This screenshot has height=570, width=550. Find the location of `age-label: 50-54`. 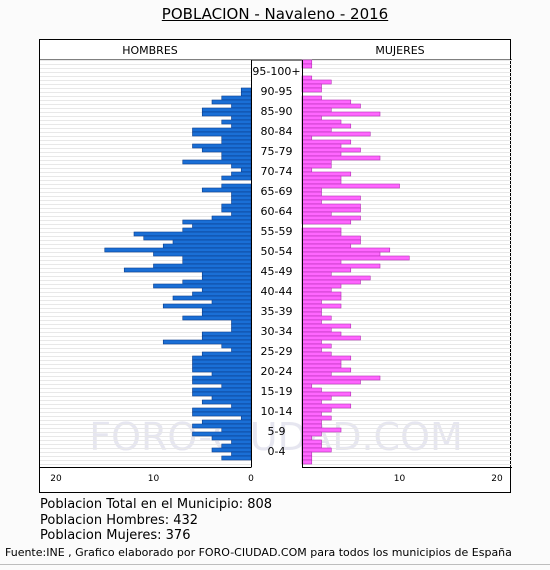

age-label: 50-54 is located at coordinates (277, 251).